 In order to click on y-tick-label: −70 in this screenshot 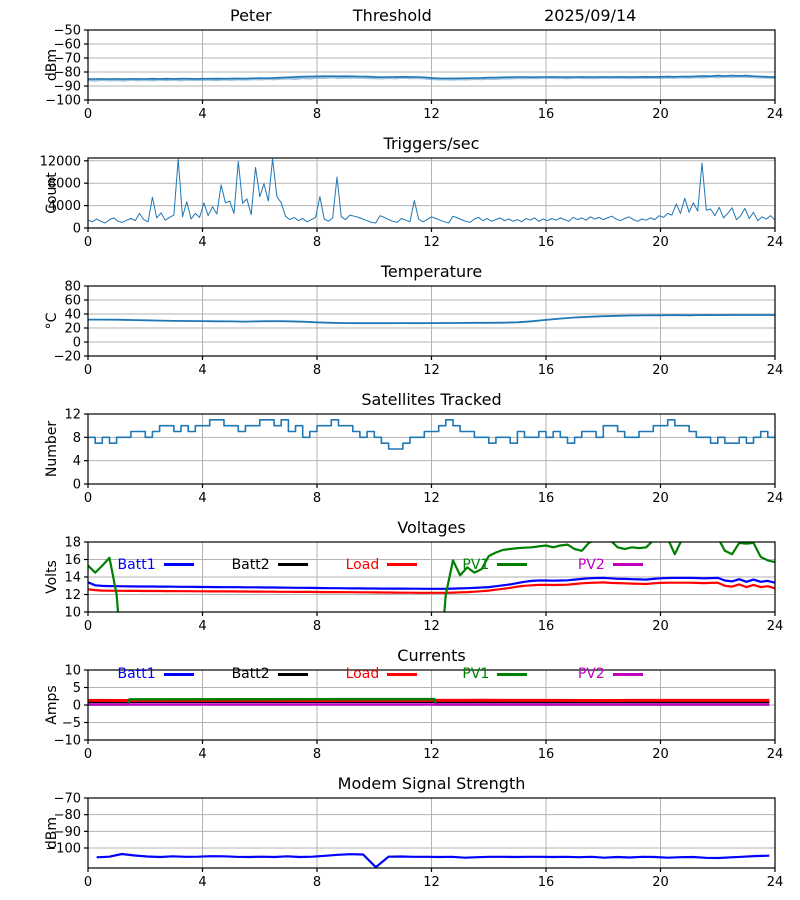, I will do `click(67, 799)`.